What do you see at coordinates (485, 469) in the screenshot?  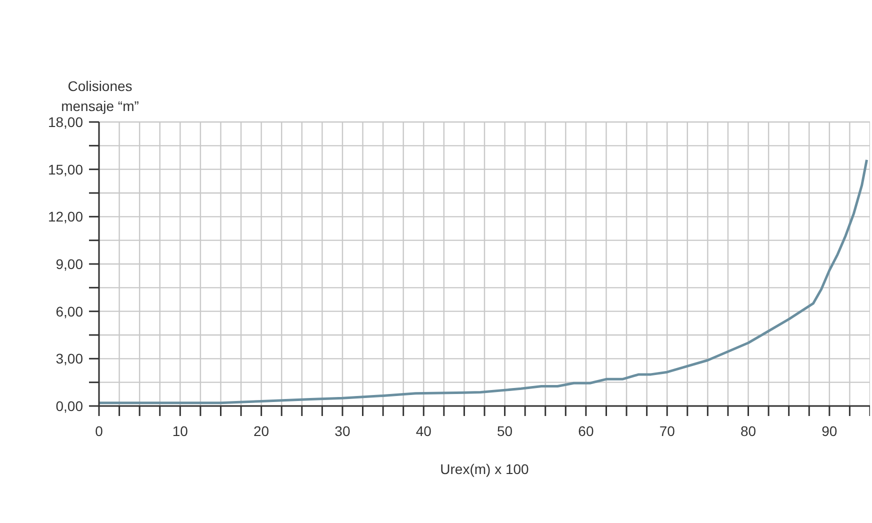 I see `x-axis-title: Urex(m) x 100` at bounding box center [485, 469].